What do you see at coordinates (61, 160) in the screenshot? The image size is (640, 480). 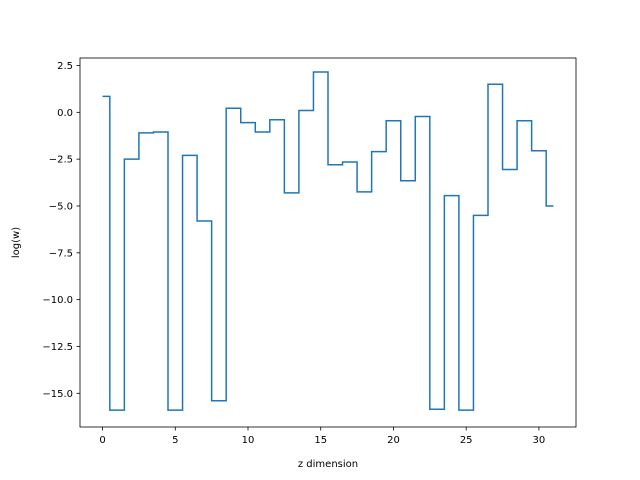 I see `y-tick-label: −2.5` at bounding box center [61, 160].